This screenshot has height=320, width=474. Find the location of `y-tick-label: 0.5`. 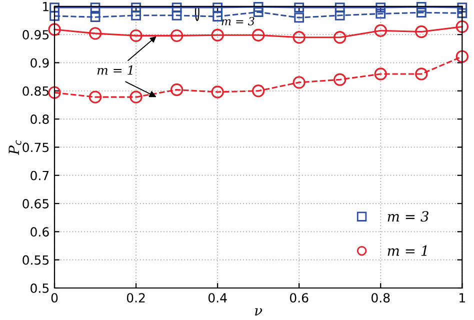

y-tick-label: 0.5 is located at coordinates (39, 288).